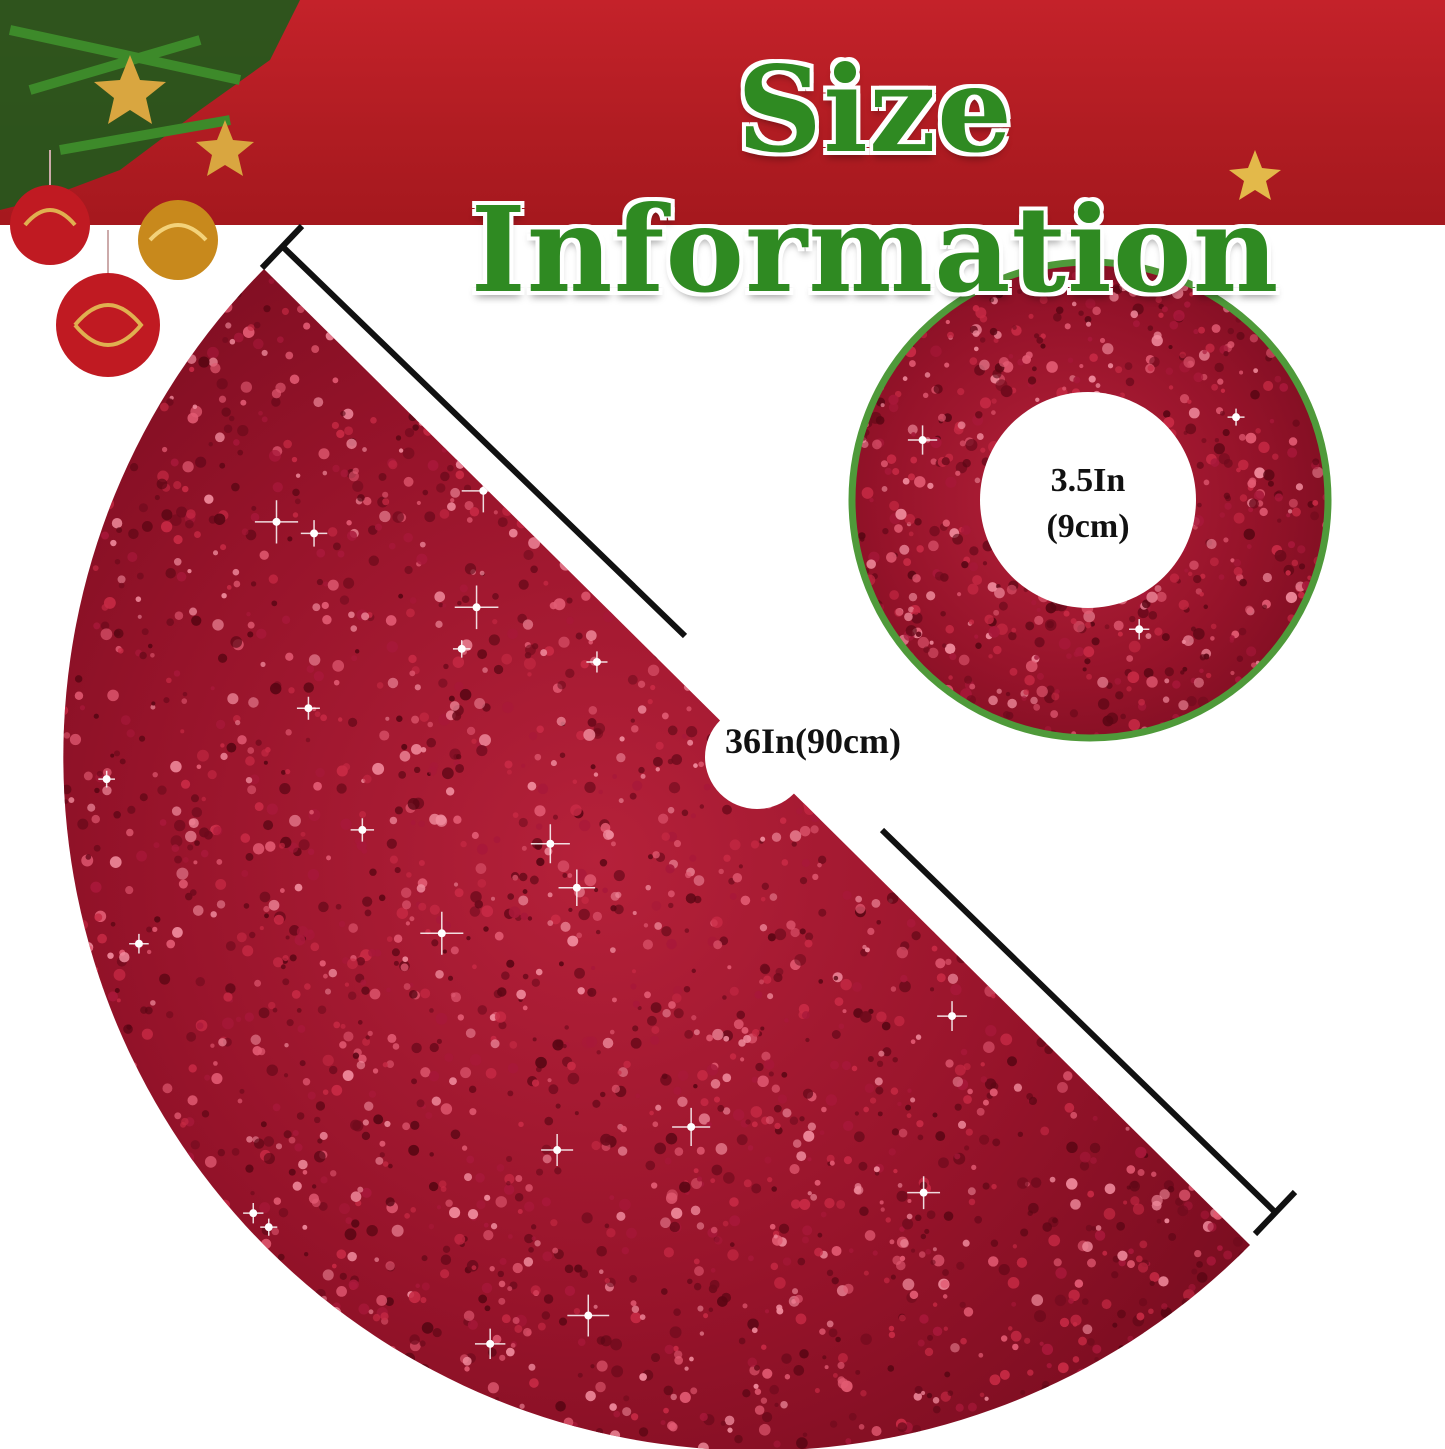 Image resolution: width=1445 pixels, height=1449 pixels. What do you see at coordinates (813, 741) in the screenshot?
I see `diameter-label: 36In(90cm)` at bounding box center [813, 741].